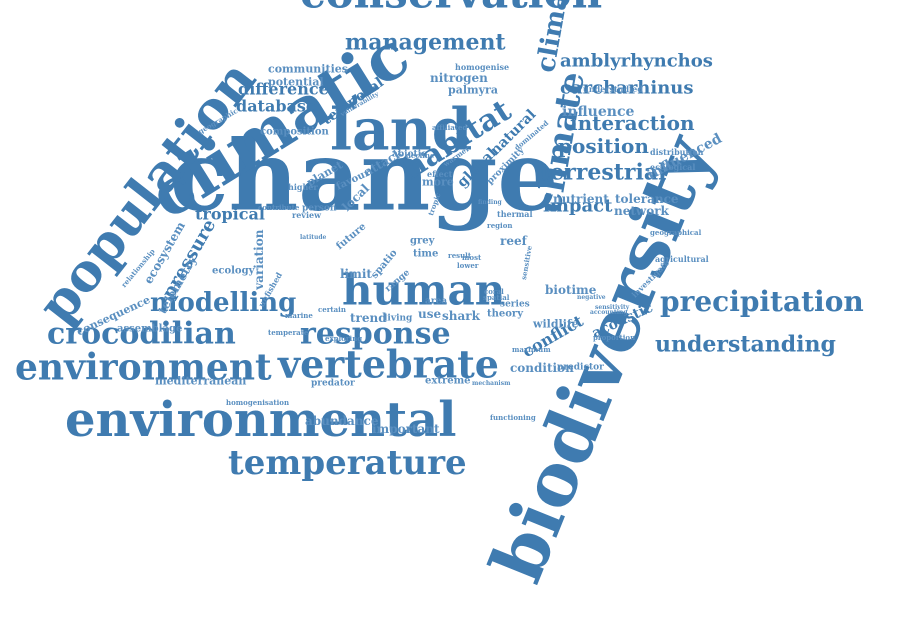 Image resolution: width=900 pixels, height=627 pixels. I want to click on word-agricultural: agricultural, so click(682, 259).